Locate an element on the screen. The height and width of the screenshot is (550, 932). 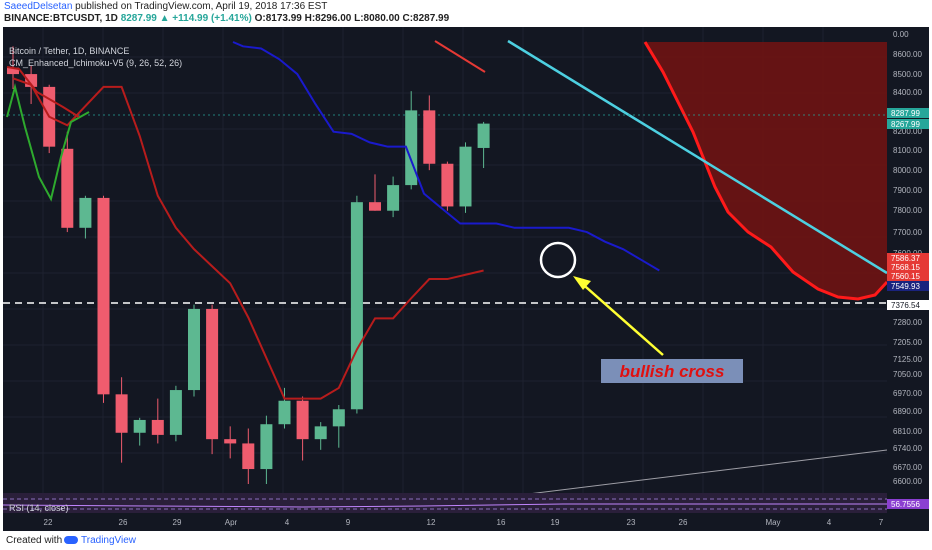
price-tag-label: 8267.99 is located at coordinates (905, 124).